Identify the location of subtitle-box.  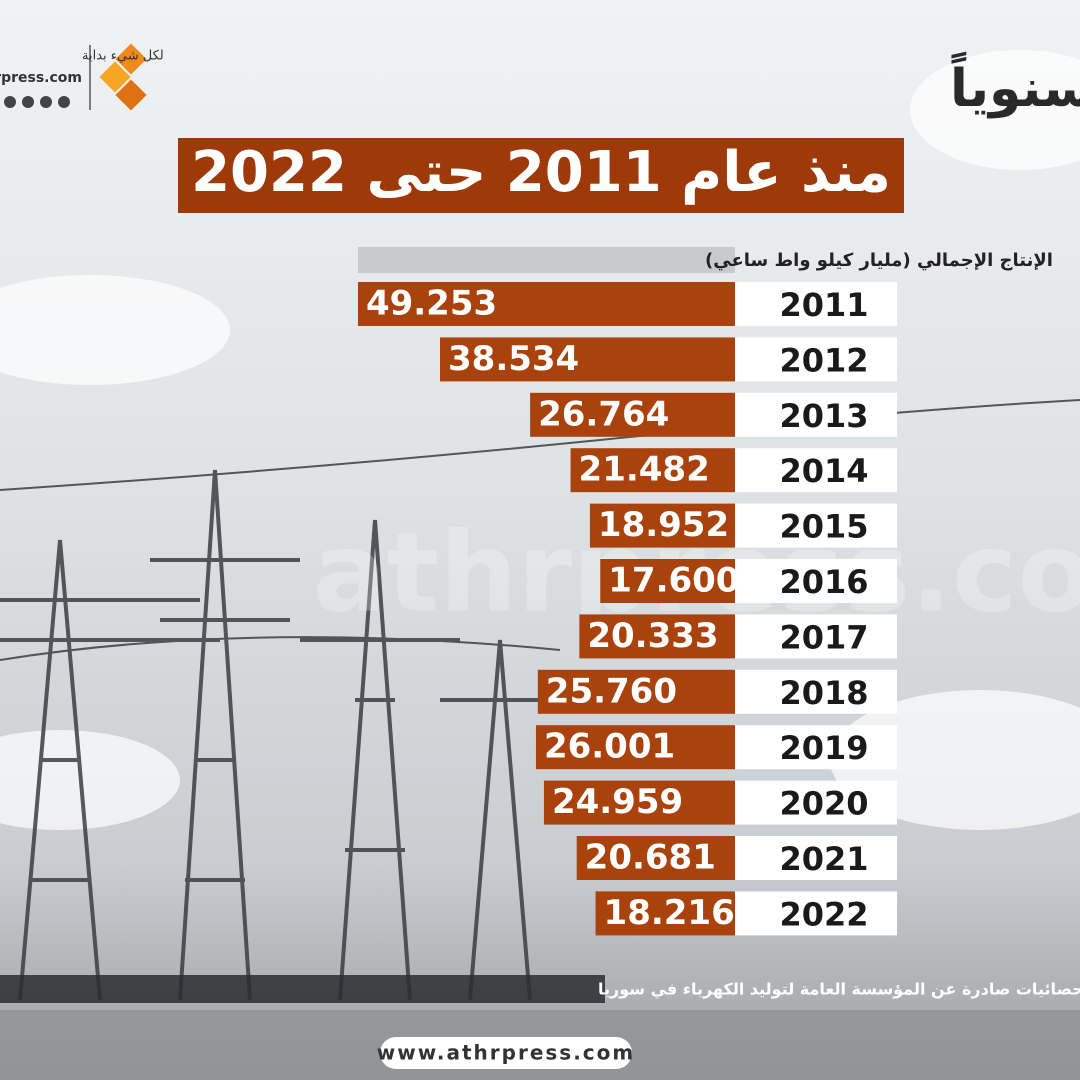
(541, 175).